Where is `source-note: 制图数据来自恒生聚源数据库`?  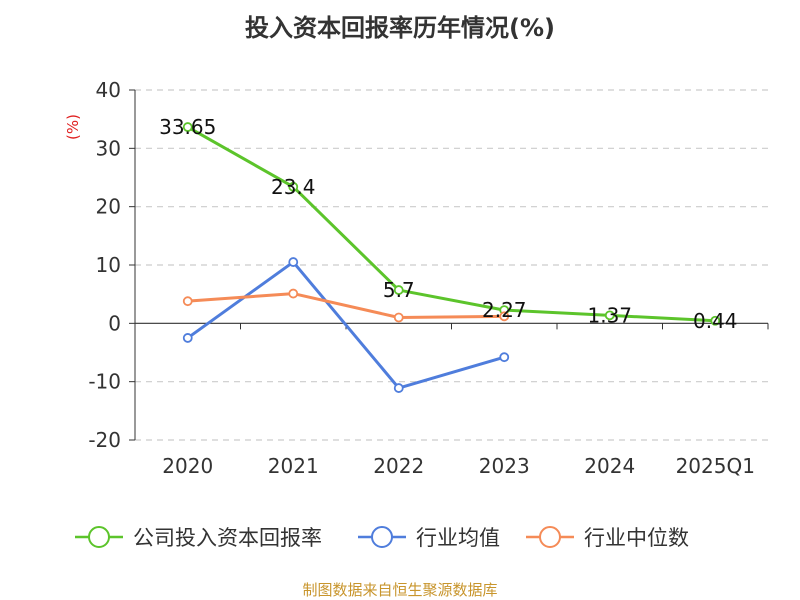
source-note: 制图数据来自恒生聚源数据库 is located at coordinates (400, 590).